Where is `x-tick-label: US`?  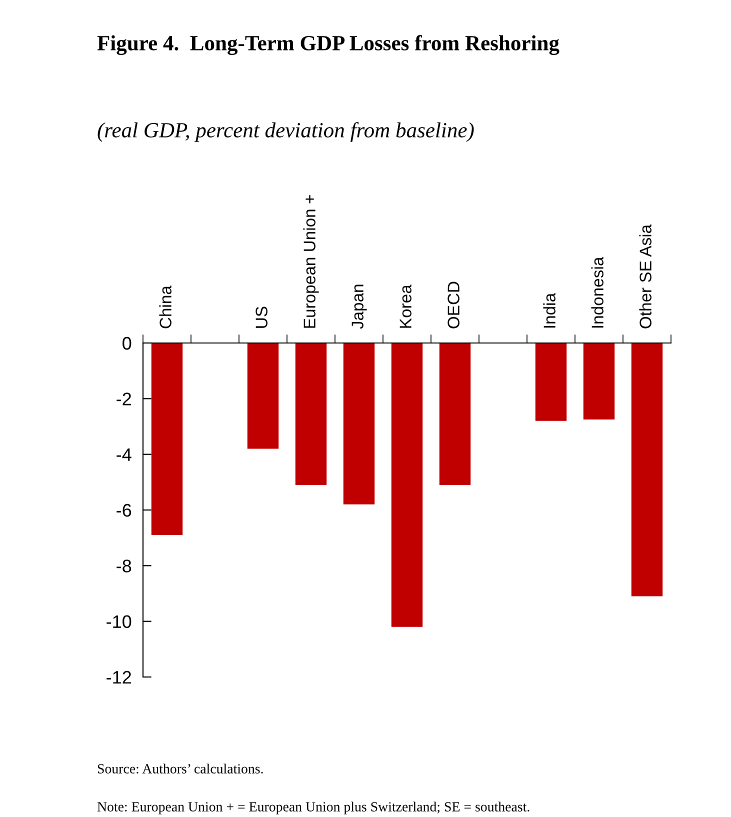 x-tick-label: US is located at coordinates (262, 317).